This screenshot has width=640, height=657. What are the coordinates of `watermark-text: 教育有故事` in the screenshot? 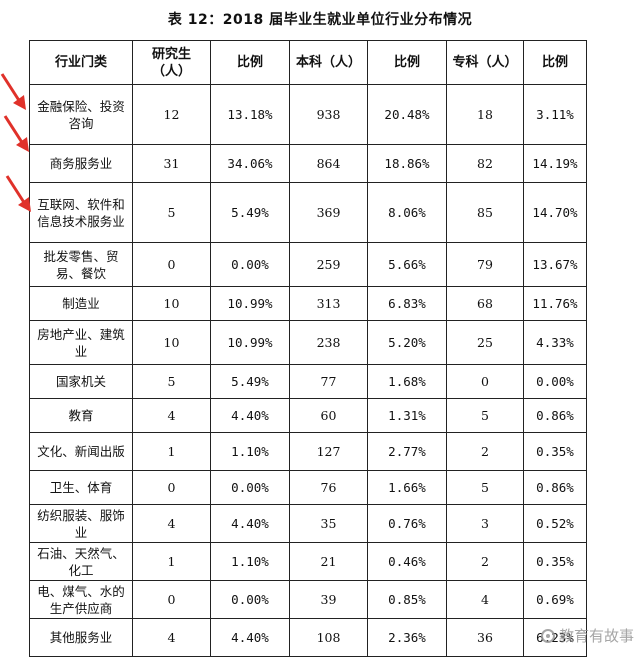 It's located at (596, 636).